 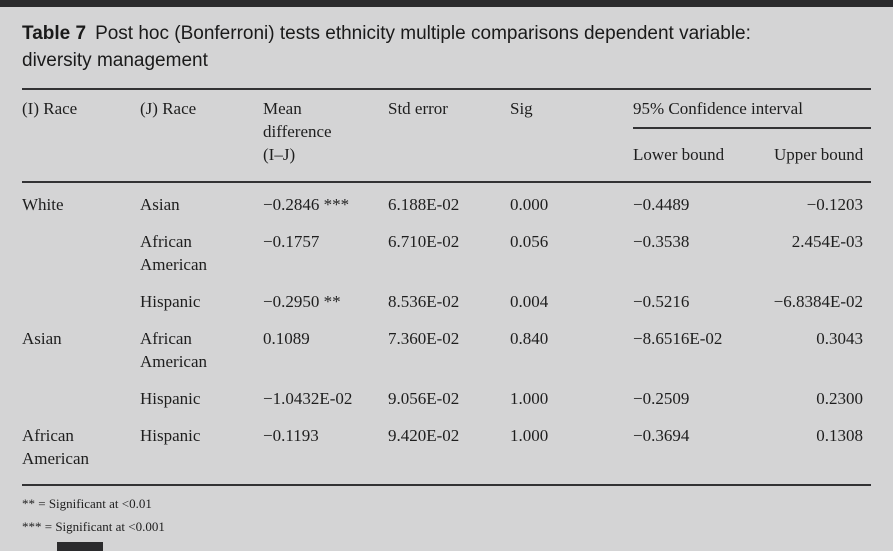 What do you see at coordinates (446, 3) in the screenshot?
I see `page-edge-top-bar` at bounding box center [446, 3].